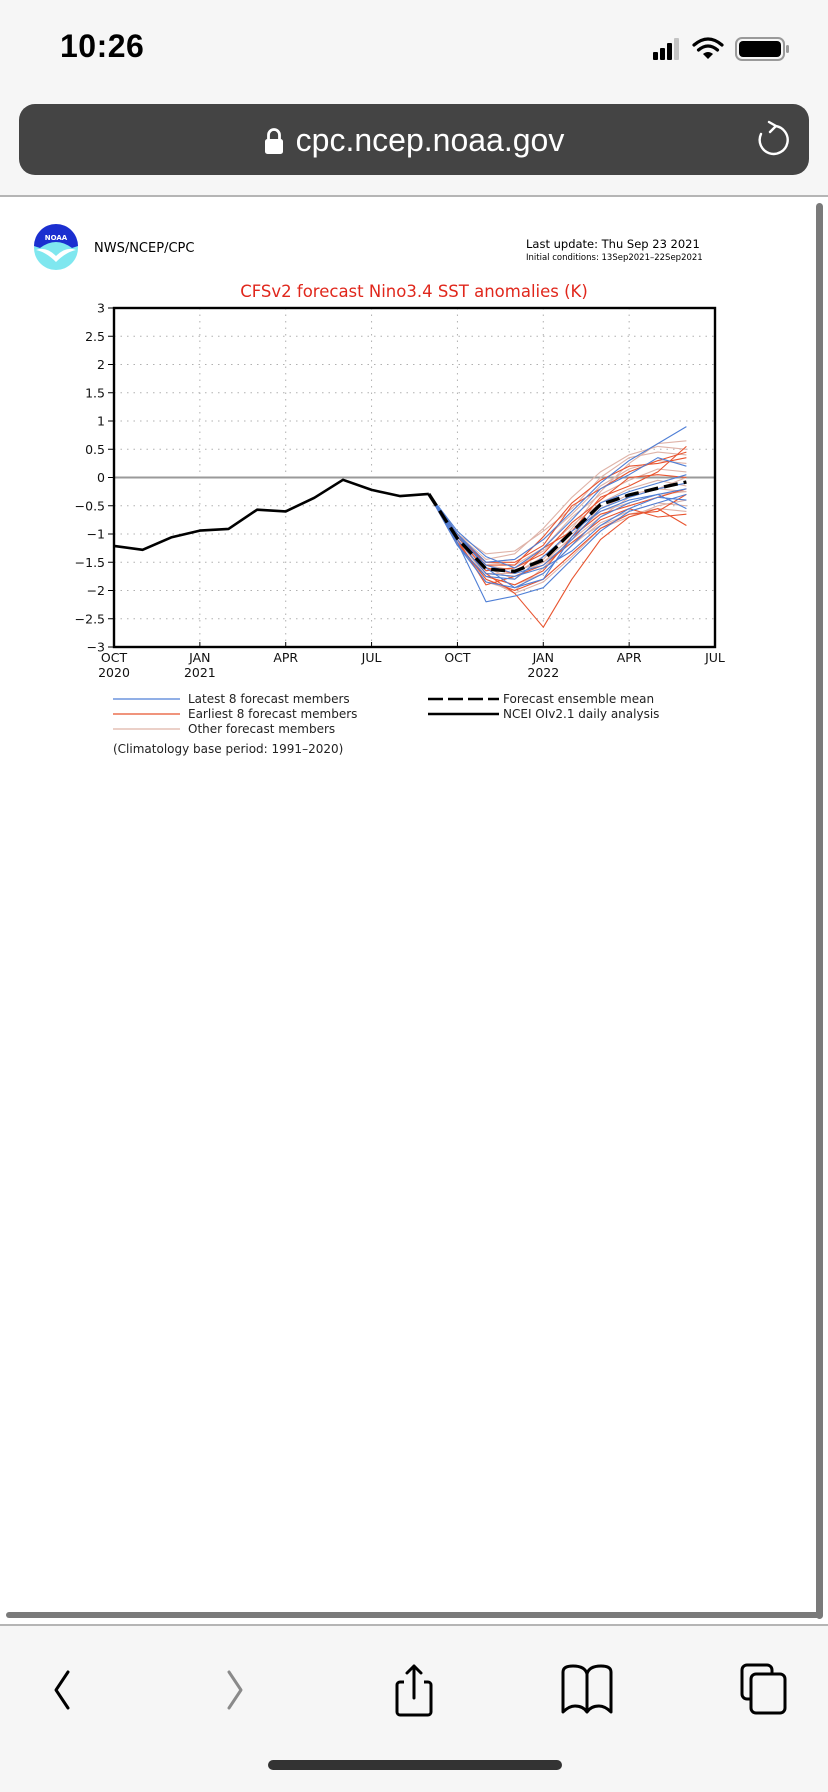 The image size is (828, 1792). I want to click on earliest-member-line, so click(557, 537).